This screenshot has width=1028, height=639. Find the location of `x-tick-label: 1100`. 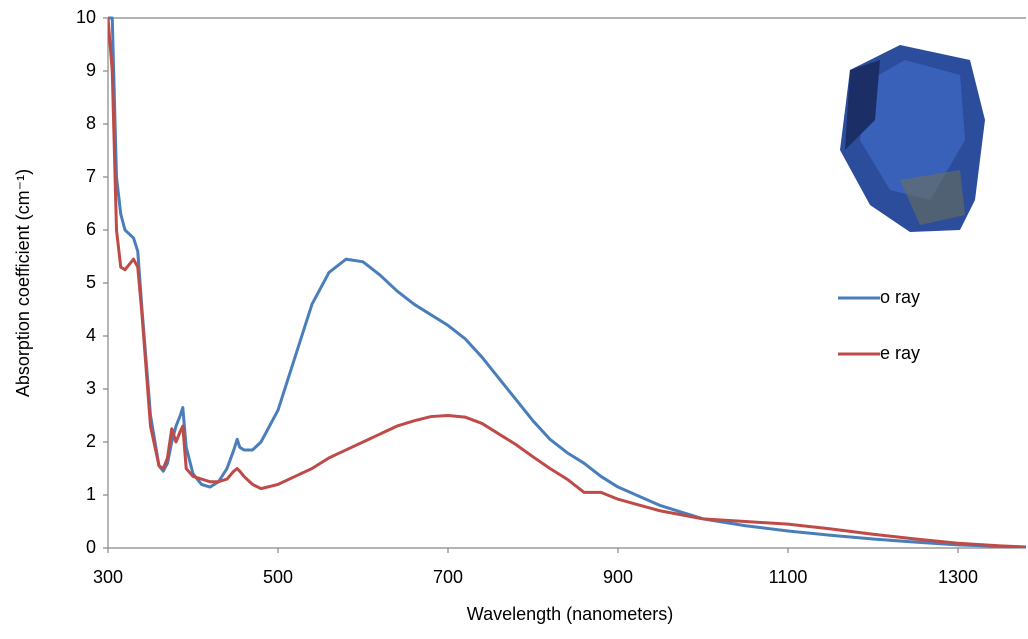

x-tick-label: 1100 is located at coordinates (788, 577).